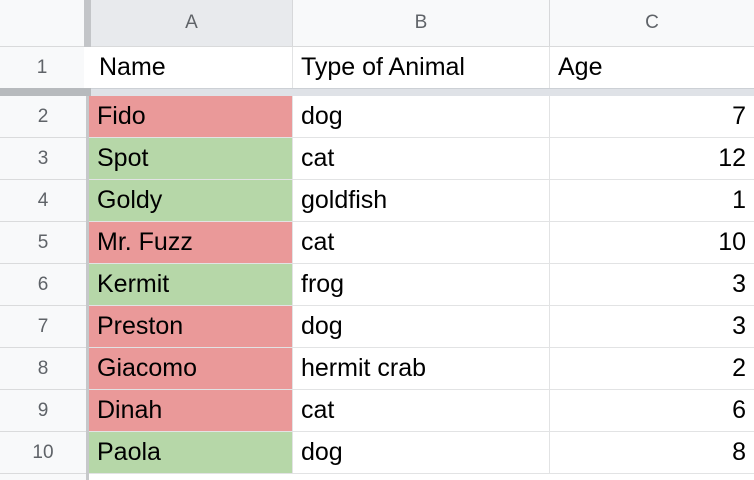 The height and width of the screenshot is (480, 754). What do you see at coordinates (191, 453) in the screenshot?
I see `cell-name: Paola` at bounding box center [191, 453].